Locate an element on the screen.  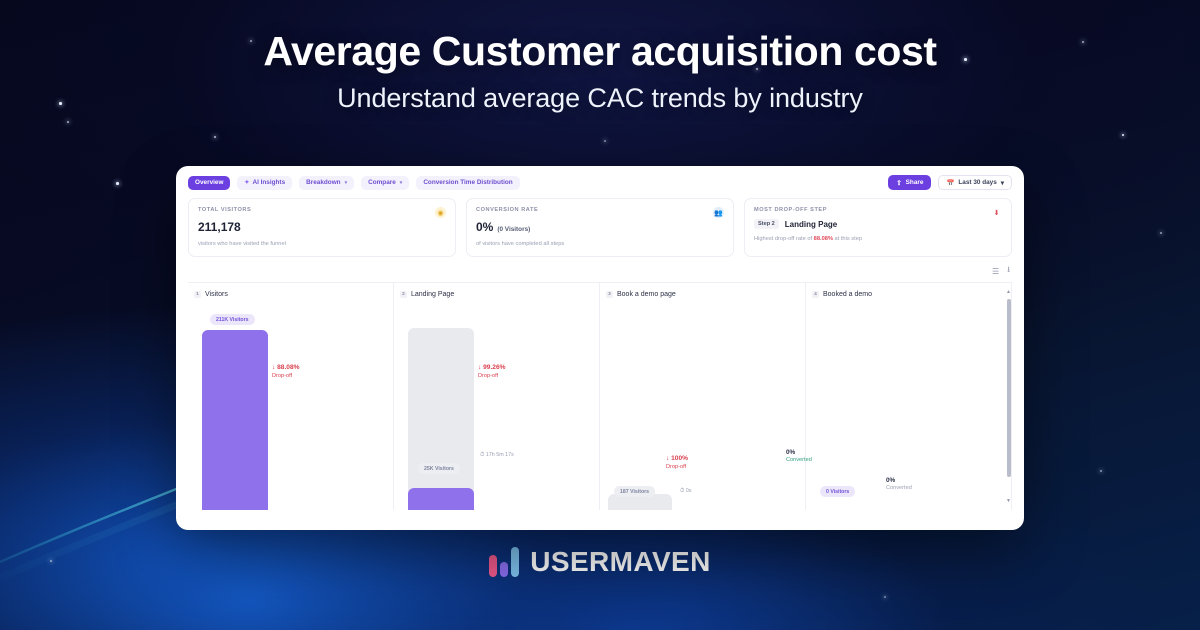
logo-wordmark: USERMAVEN is located at coordinates (620, 561).